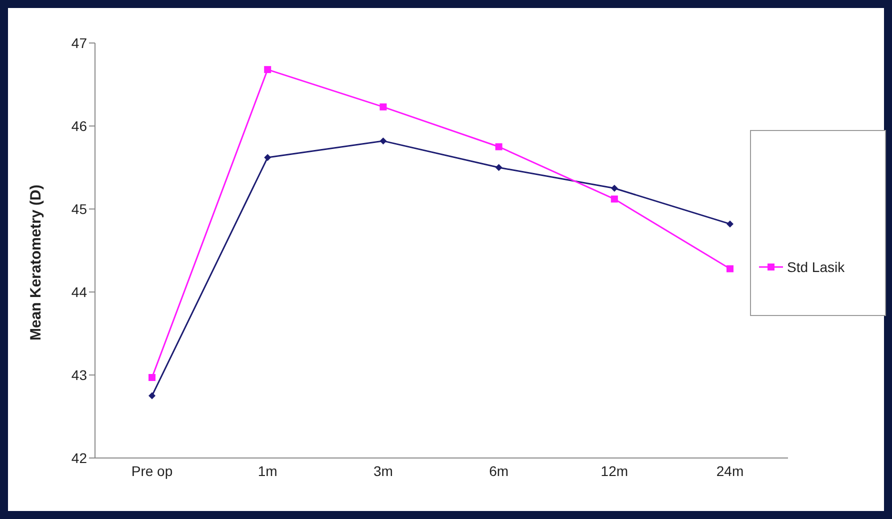  I want to click on y-tick-label: 43, so click(79, 374).